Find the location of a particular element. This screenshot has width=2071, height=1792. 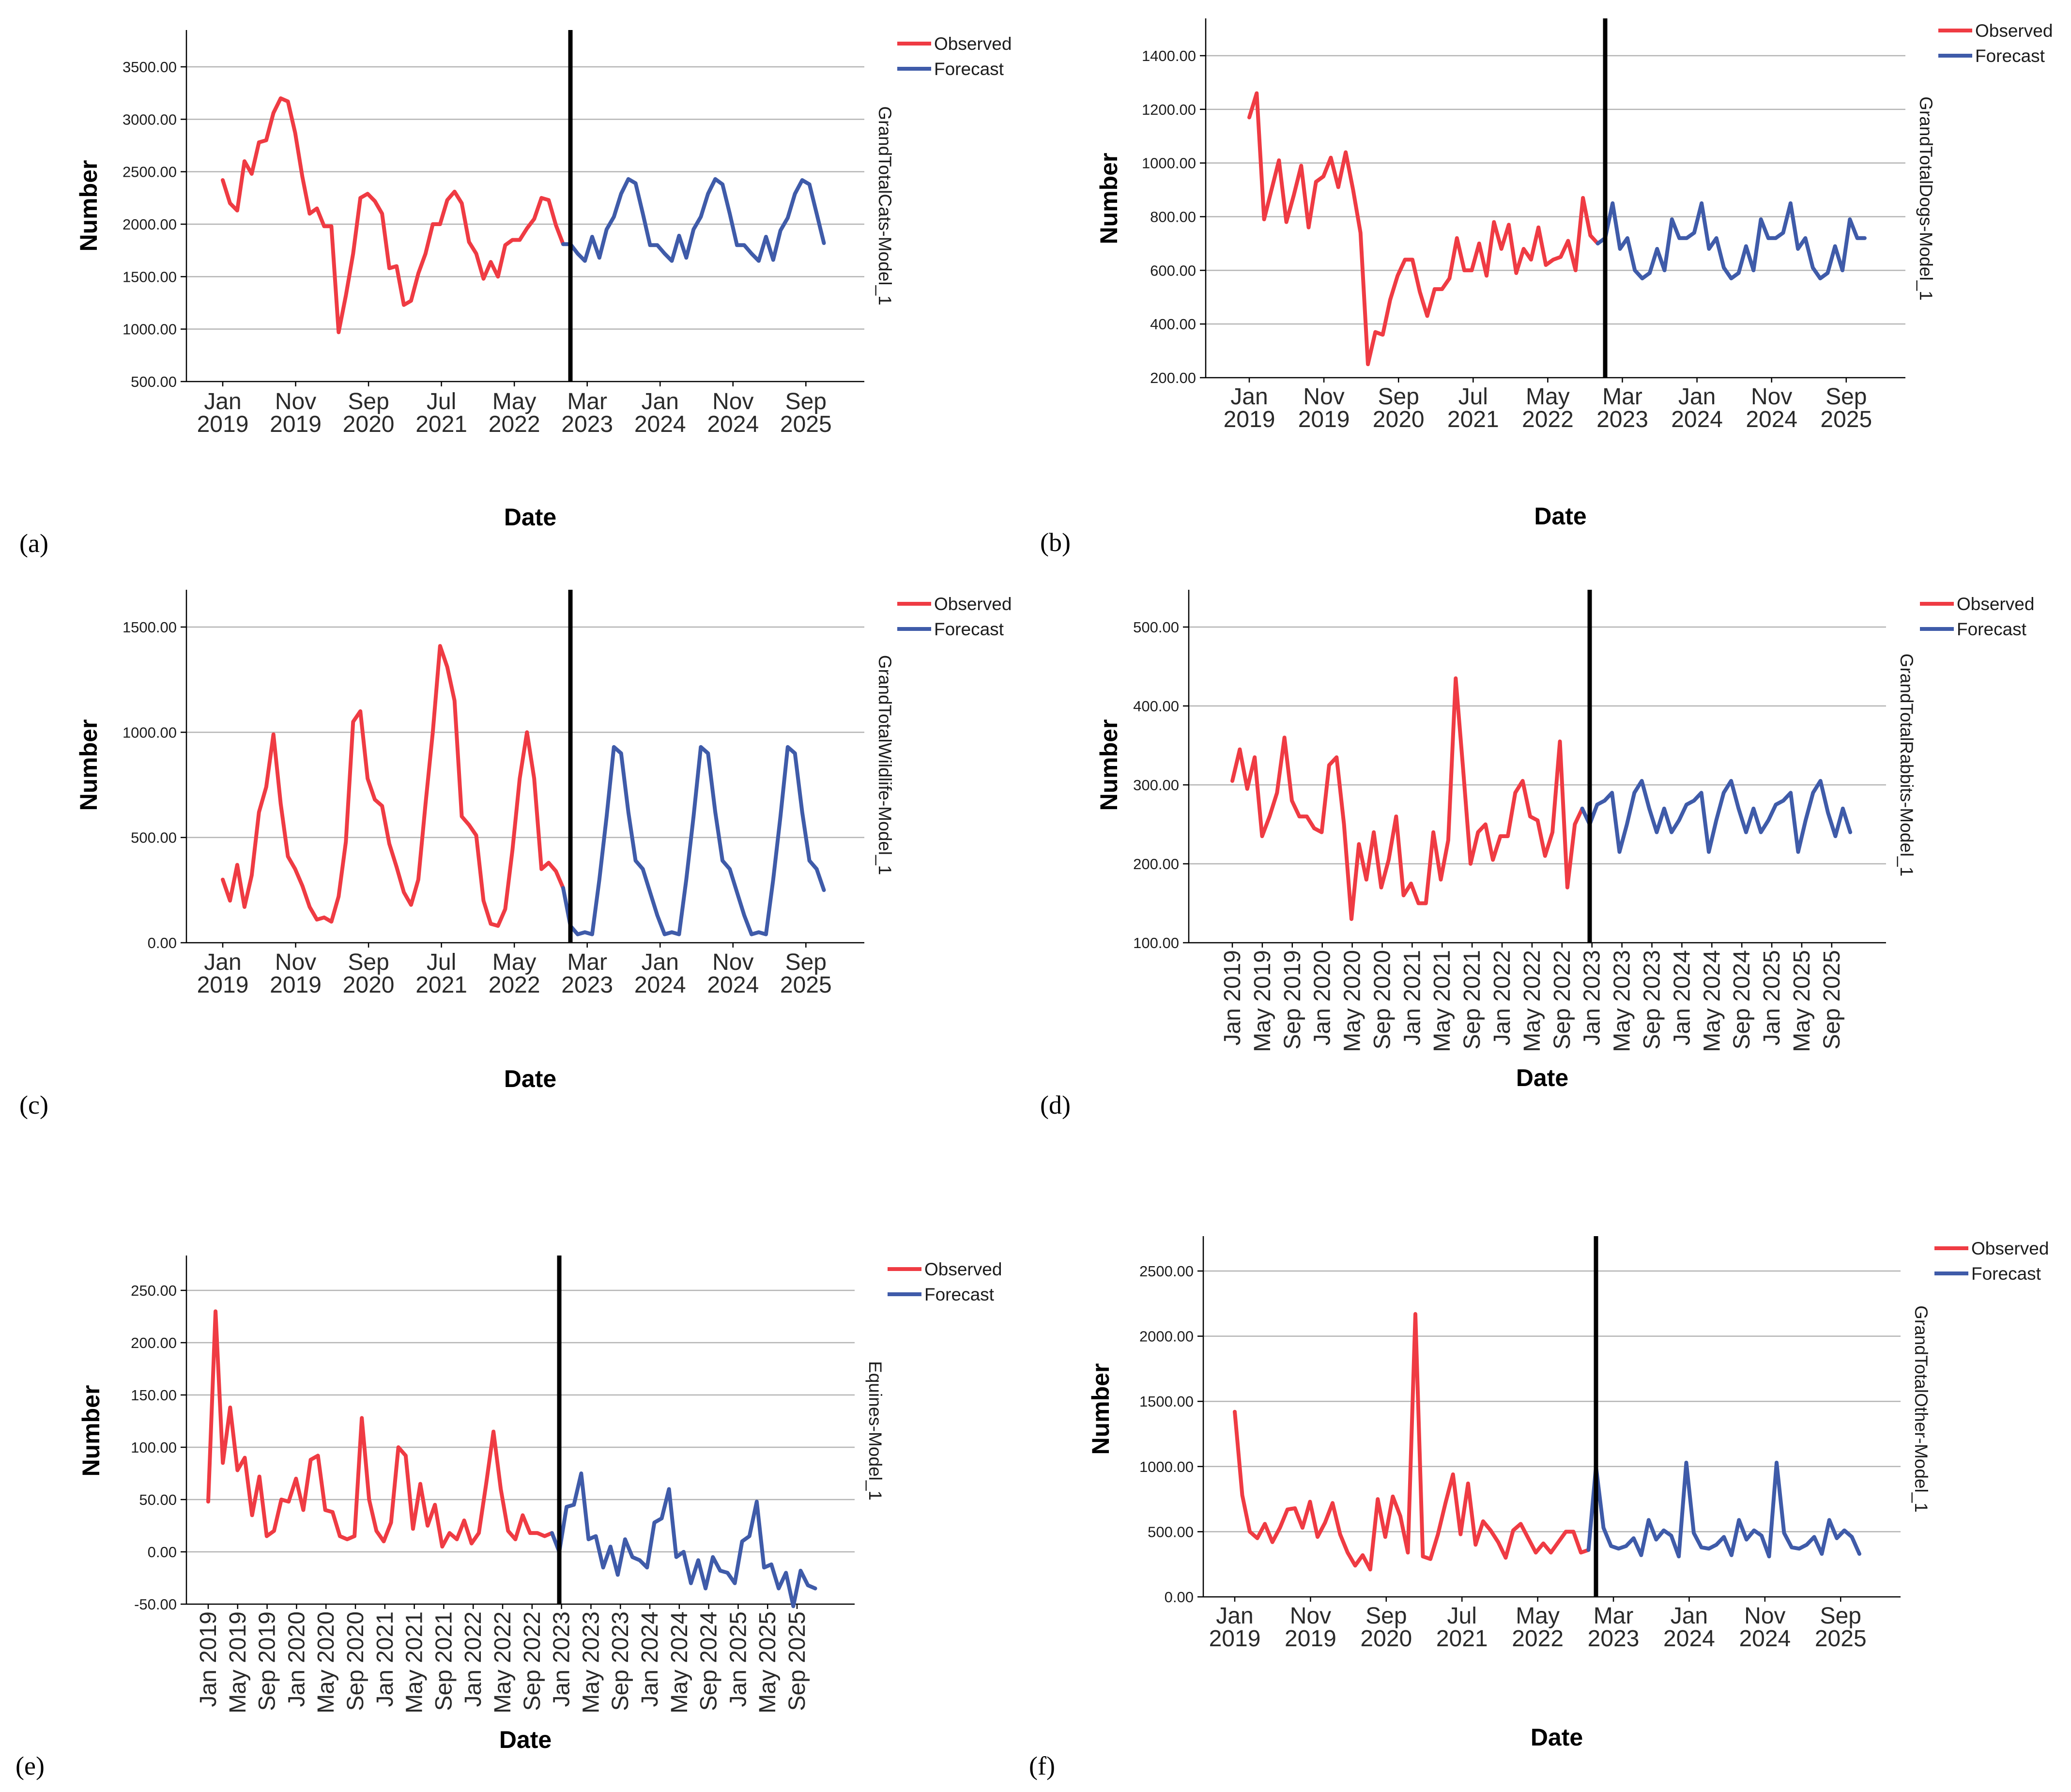

y-tick-label: 200.00 is located at coordinates (1173, 377).